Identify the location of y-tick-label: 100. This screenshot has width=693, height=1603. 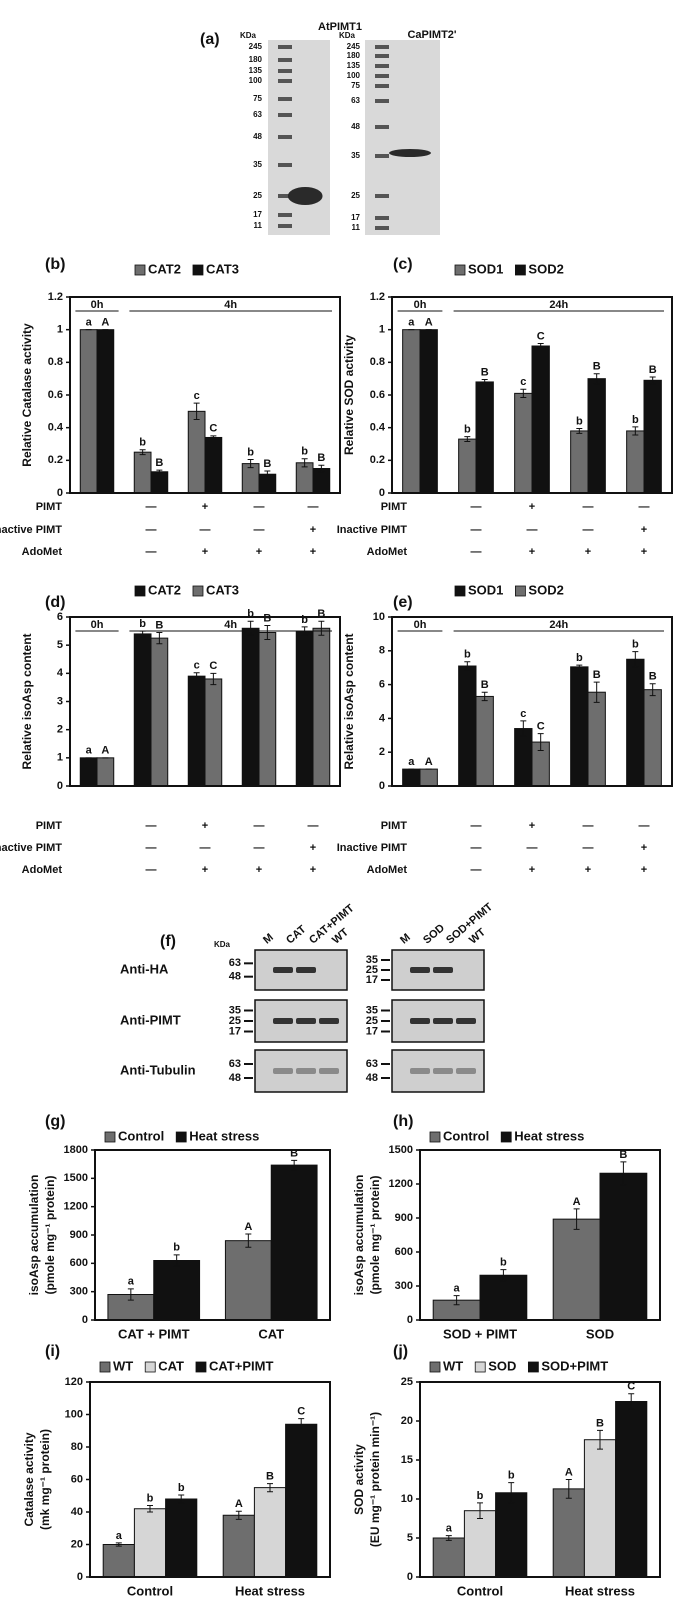
(74, 1414).